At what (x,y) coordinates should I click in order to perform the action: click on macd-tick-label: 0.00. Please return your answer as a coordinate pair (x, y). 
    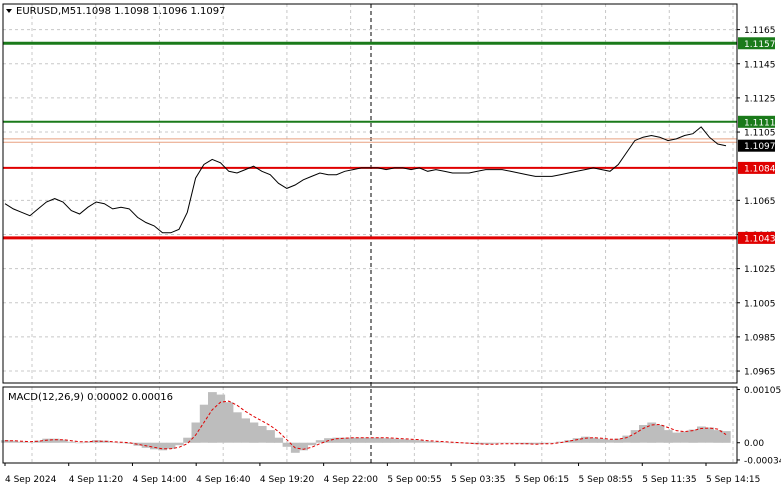
    Looking at the image, I should click on (754, 444).